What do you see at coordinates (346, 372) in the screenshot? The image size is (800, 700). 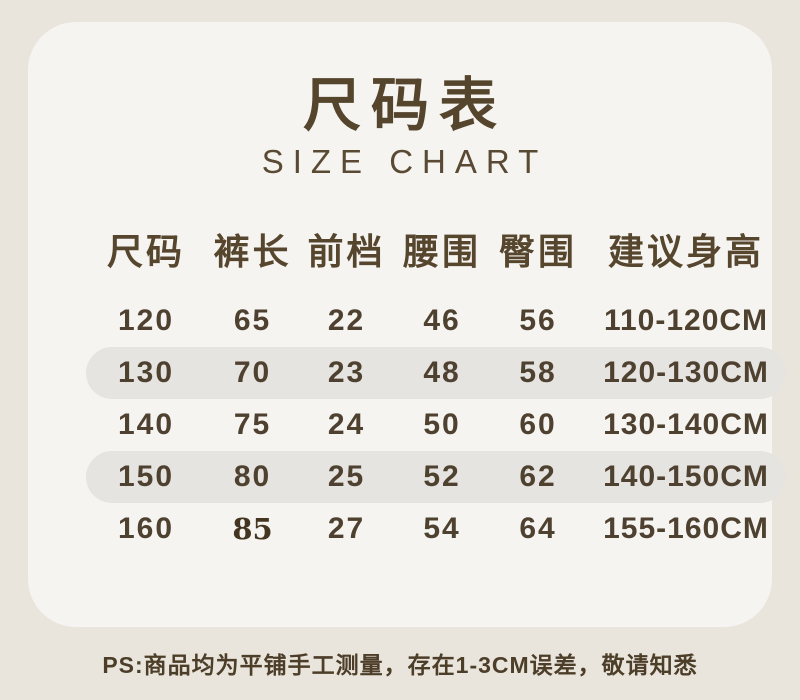 I see `front-rise-cell: 23` at bounding box center [346, 372].